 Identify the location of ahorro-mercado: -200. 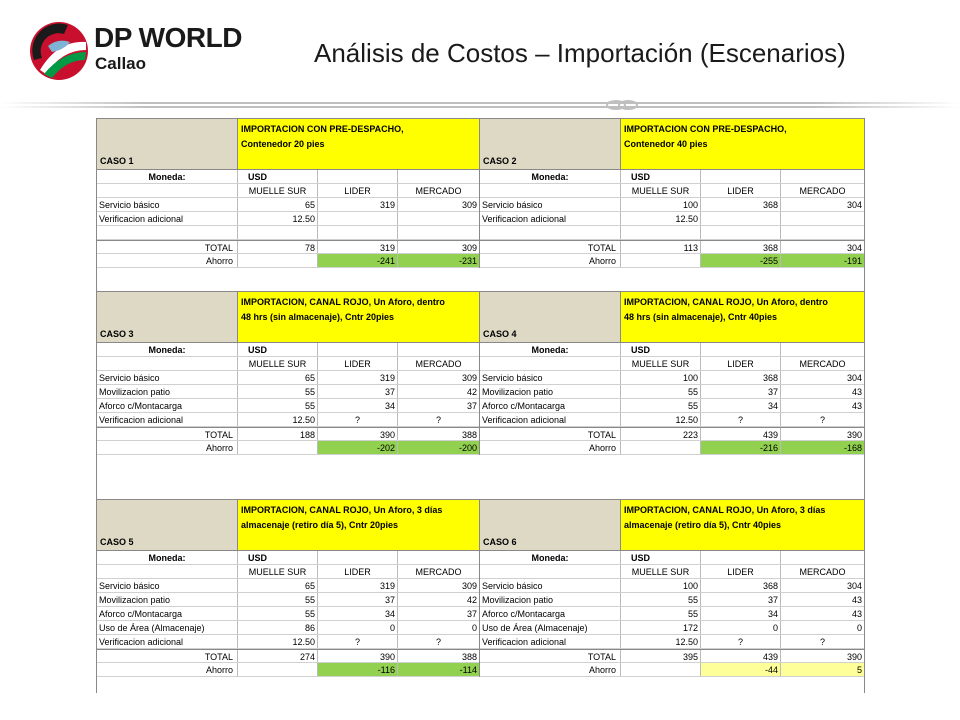
(438, 447).